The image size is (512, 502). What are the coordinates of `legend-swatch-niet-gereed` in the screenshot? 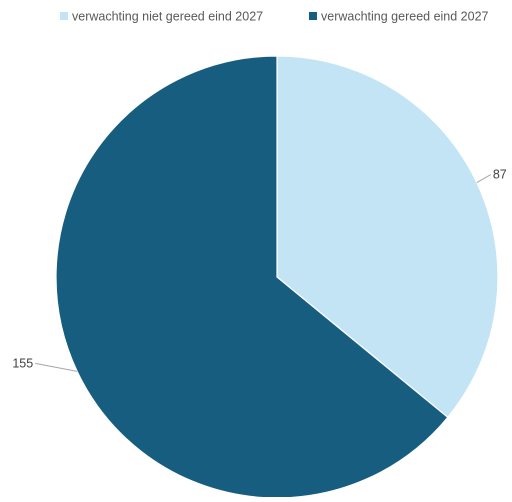 It's located at (64, 16).